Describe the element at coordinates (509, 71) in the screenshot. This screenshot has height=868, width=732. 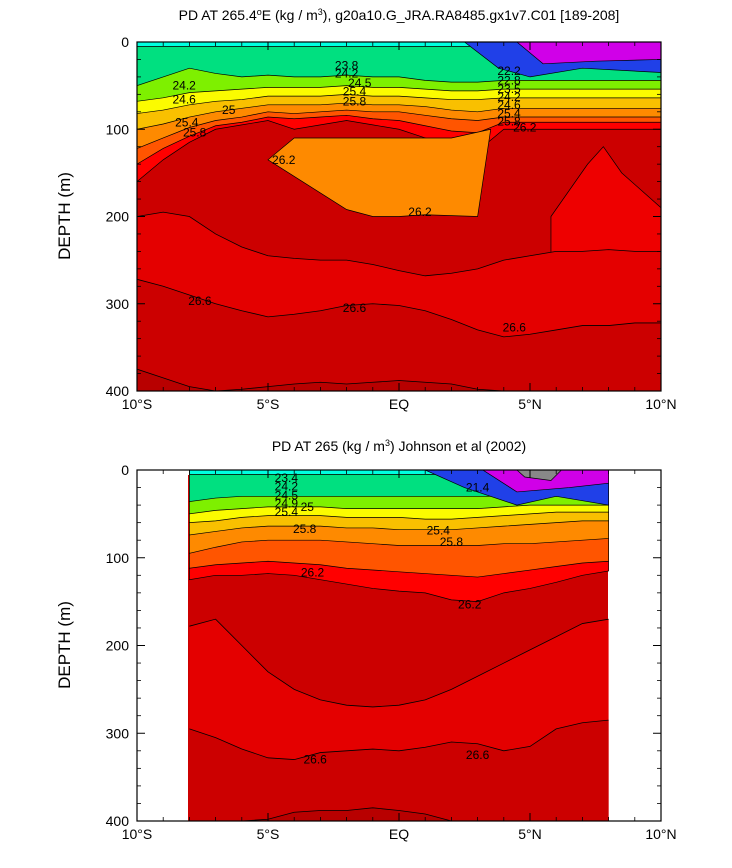
I see `contour-label: 22.2` at that location.